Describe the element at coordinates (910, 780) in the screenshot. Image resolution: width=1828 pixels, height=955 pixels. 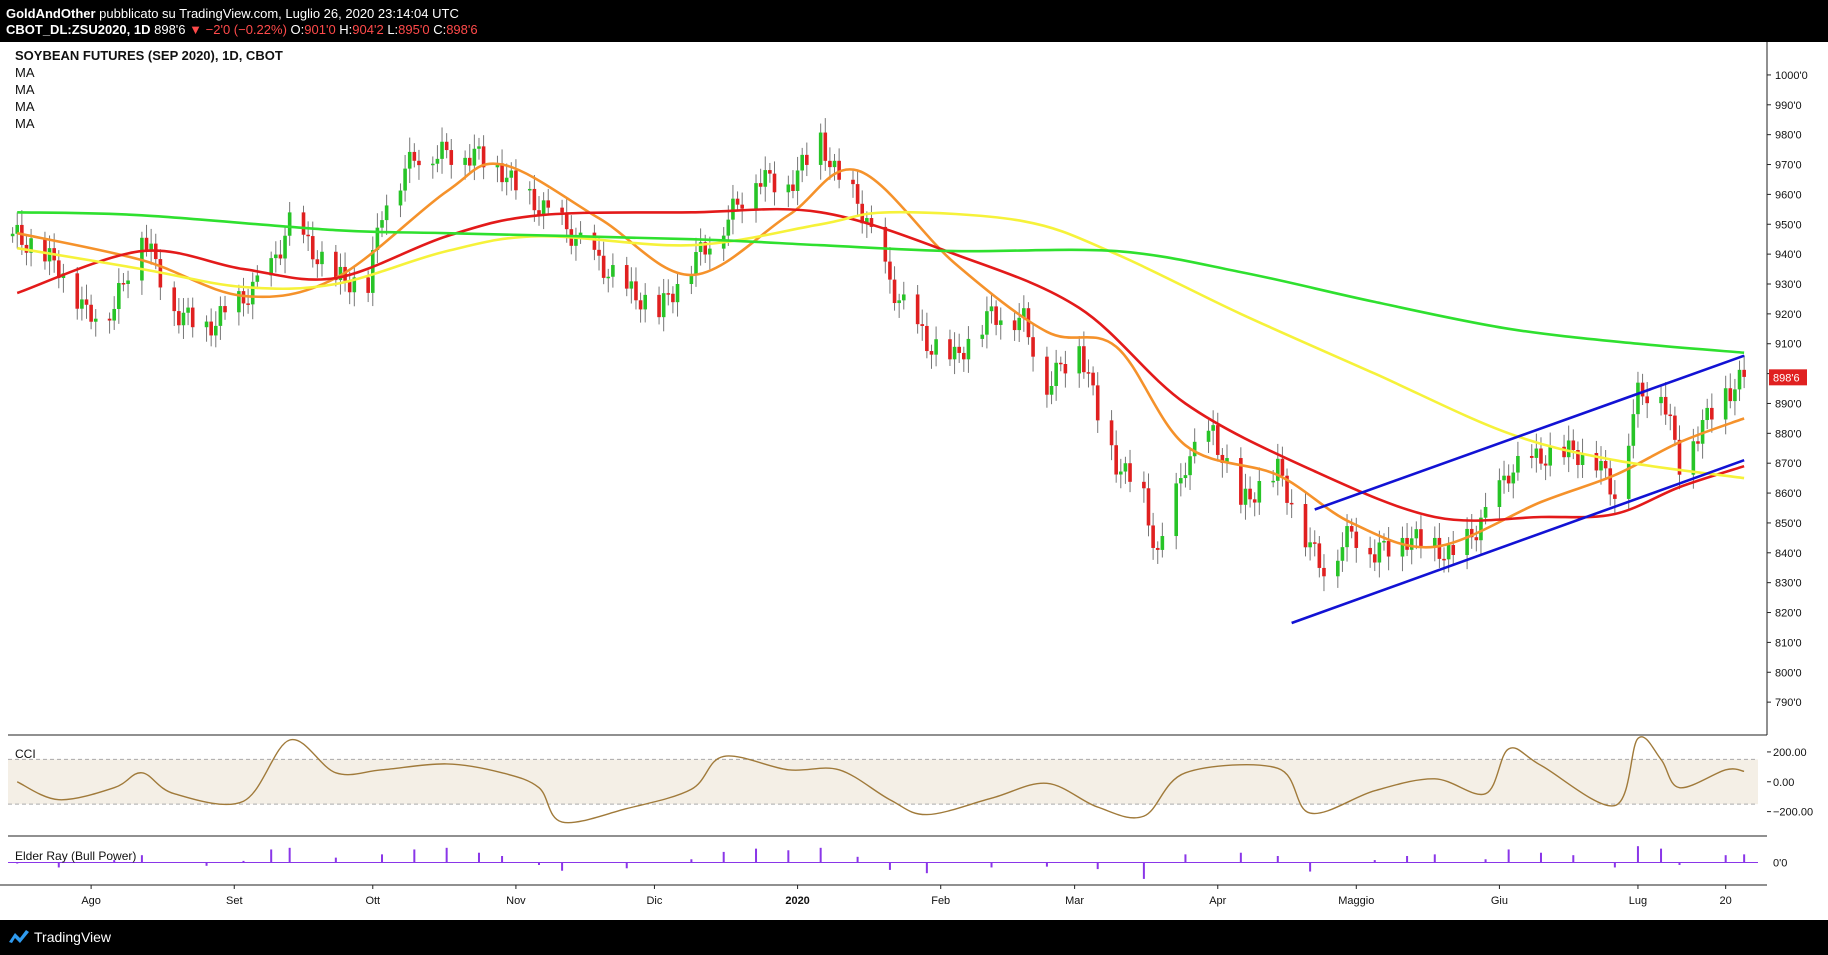
I see `cci-pane: 200.00 0.00 −200.00 CCI` at that location.